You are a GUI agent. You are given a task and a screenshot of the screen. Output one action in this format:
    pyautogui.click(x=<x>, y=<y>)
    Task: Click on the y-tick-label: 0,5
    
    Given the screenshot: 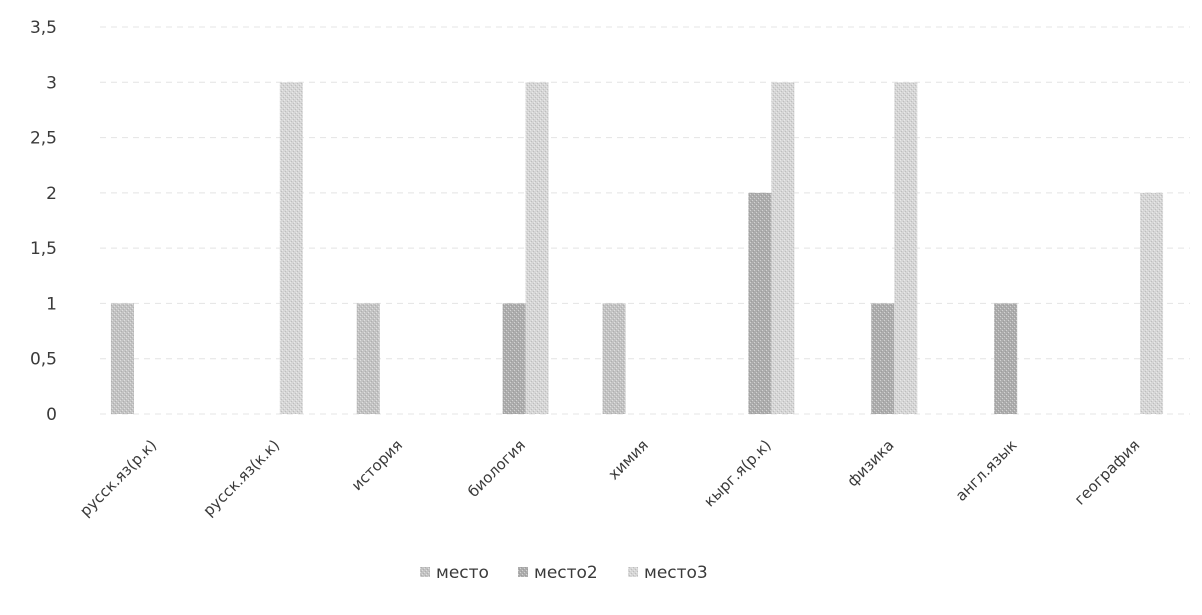 What is the action you would take?
    pyautogui.click(x=43, y=360)
    